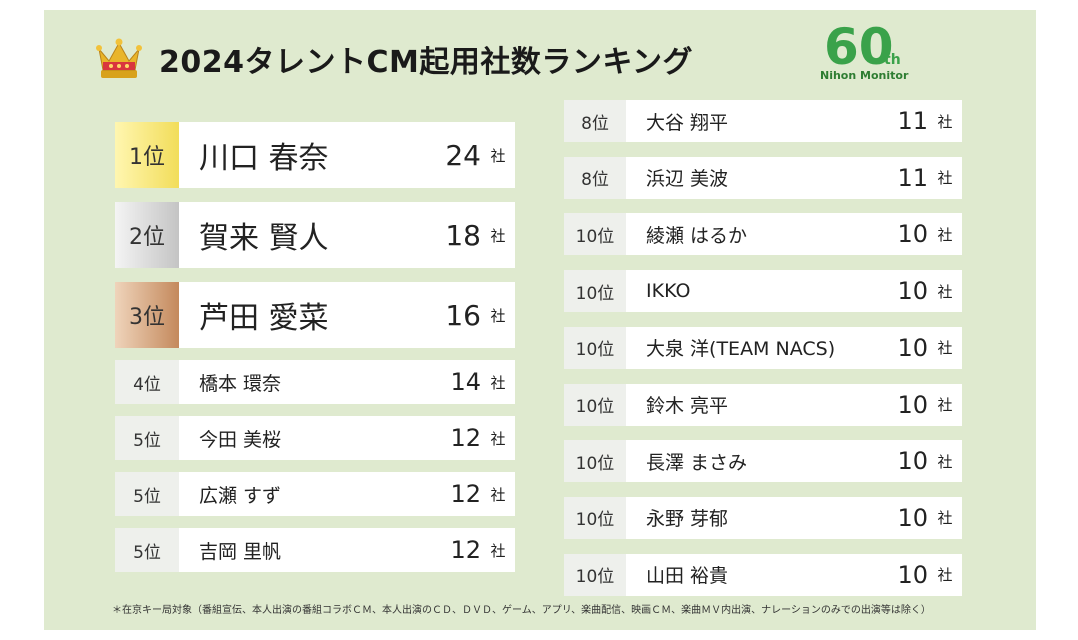  What do you see at coordinates (463, 155) in the screenshot?
I see `company-count: 24` at bounding box center [463, 155].